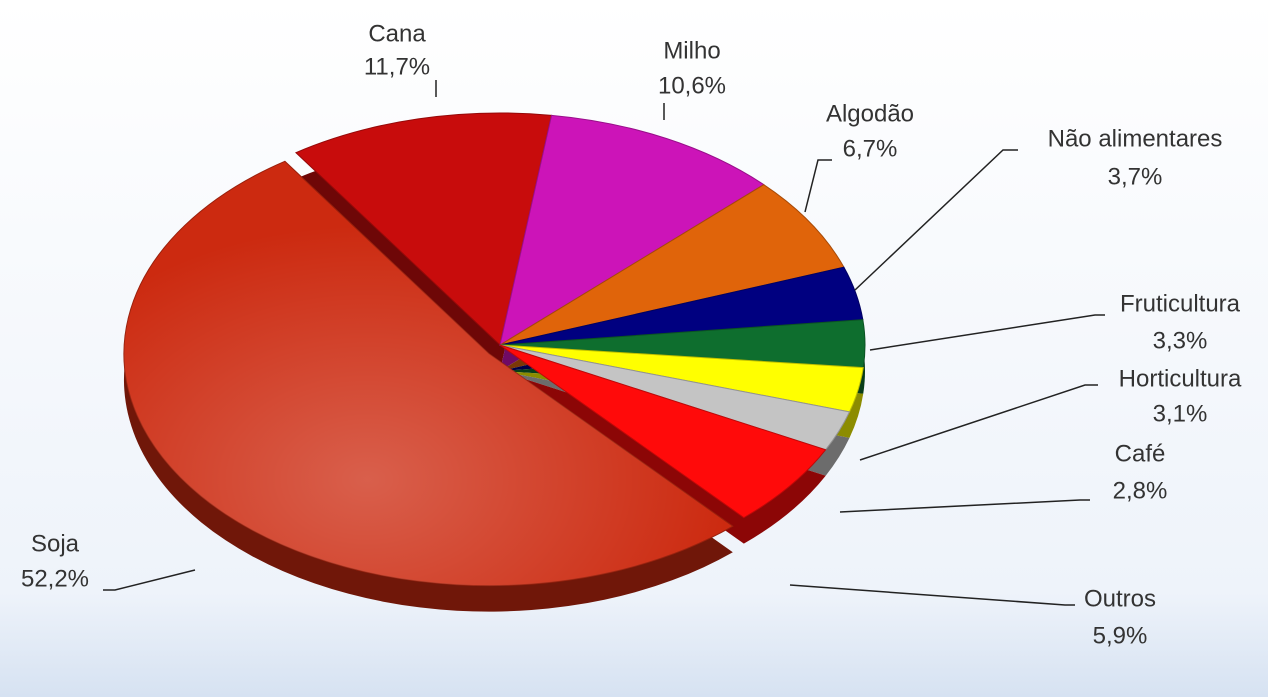 The height and width of the screenshot is (697, 1268). What do you see at coordinates (870, 113) in the screenshot?
I see `category-label: Algodão` at bounding box center [870, 113].